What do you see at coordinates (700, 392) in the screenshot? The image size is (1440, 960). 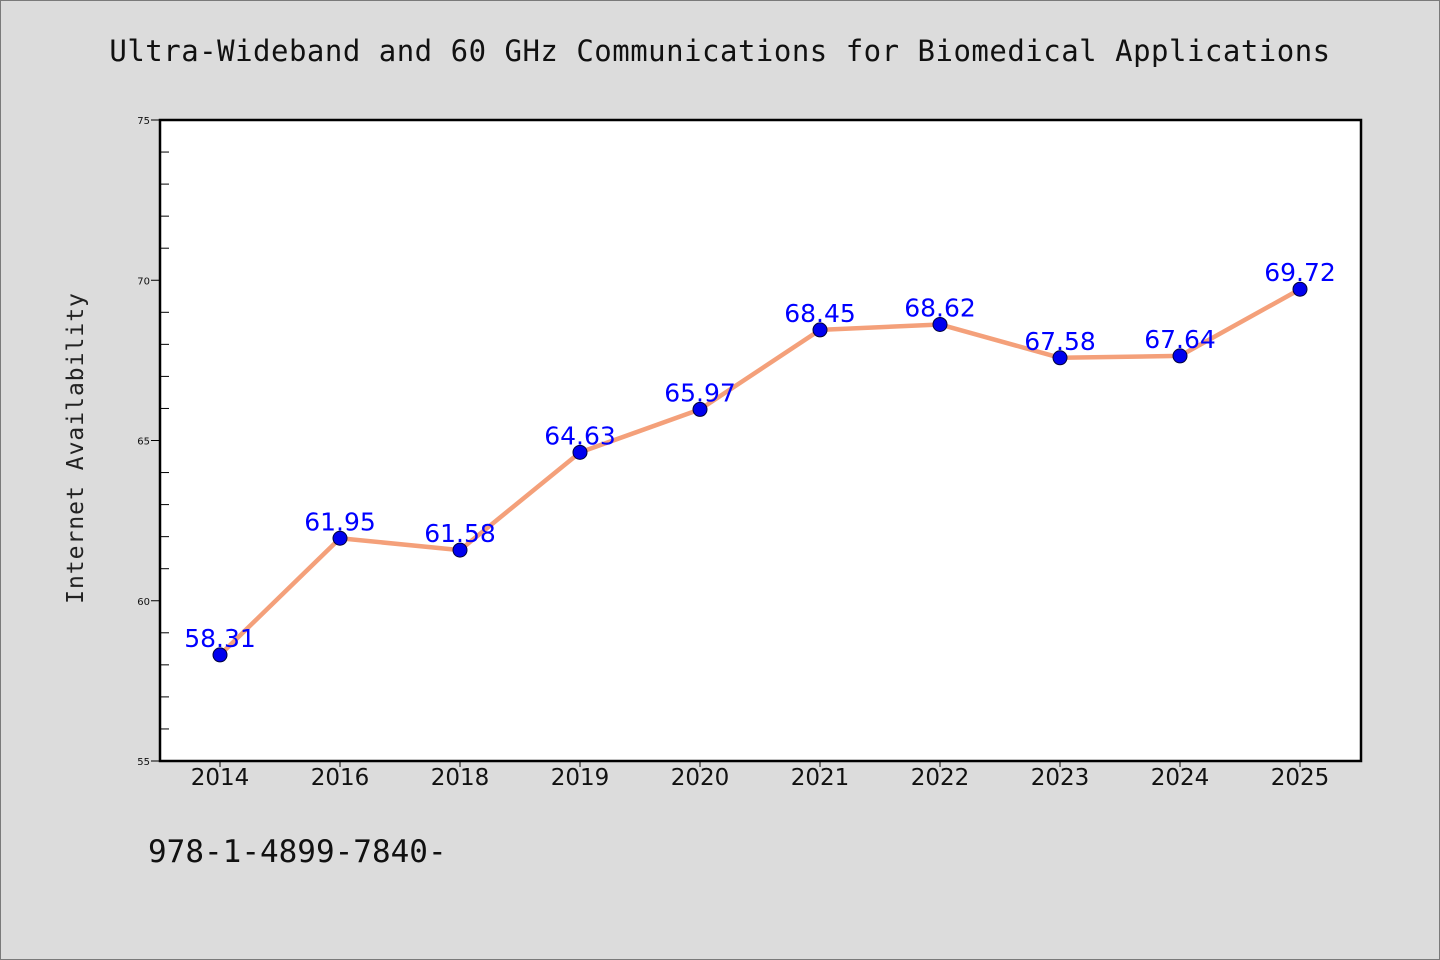 I see `data-label: 65.97` at bounding box center [700, 392].